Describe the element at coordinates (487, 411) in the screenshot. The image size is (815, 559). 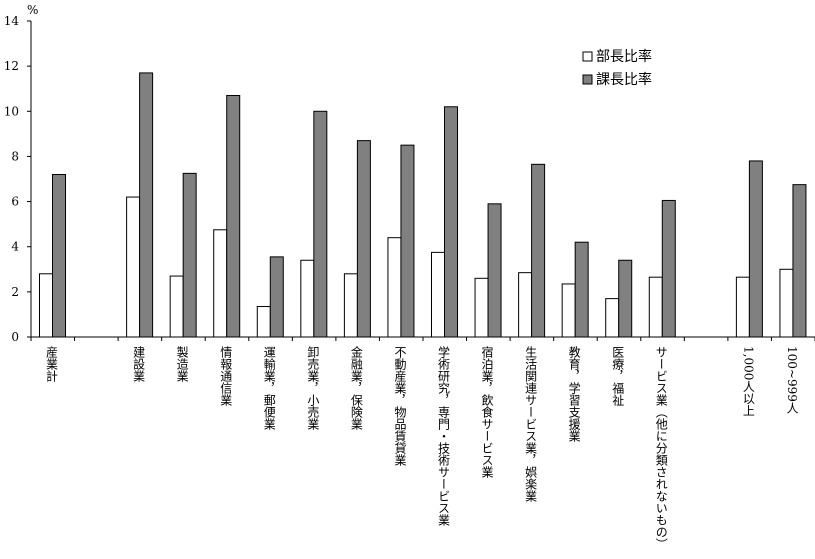
I see `x-category-label: 宿泊業，飲食サービス業` at that location.